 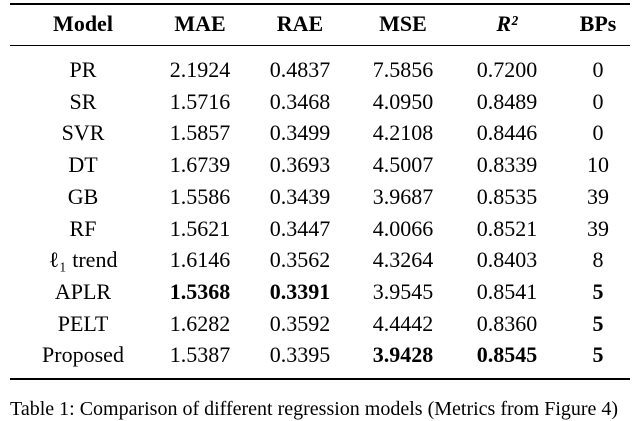 What do you see at coordinates (507, 165) in the screenshot?
I see `cell: 0.8339` at bounding box center [507, 165].